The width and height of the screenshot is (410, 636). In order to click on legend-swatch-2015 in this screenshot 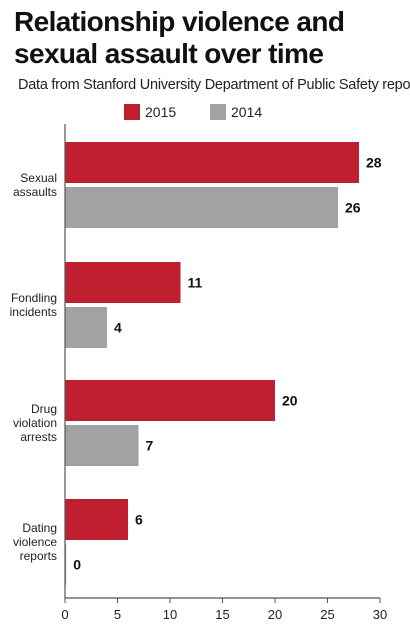, I will do `click(132, 112)`.